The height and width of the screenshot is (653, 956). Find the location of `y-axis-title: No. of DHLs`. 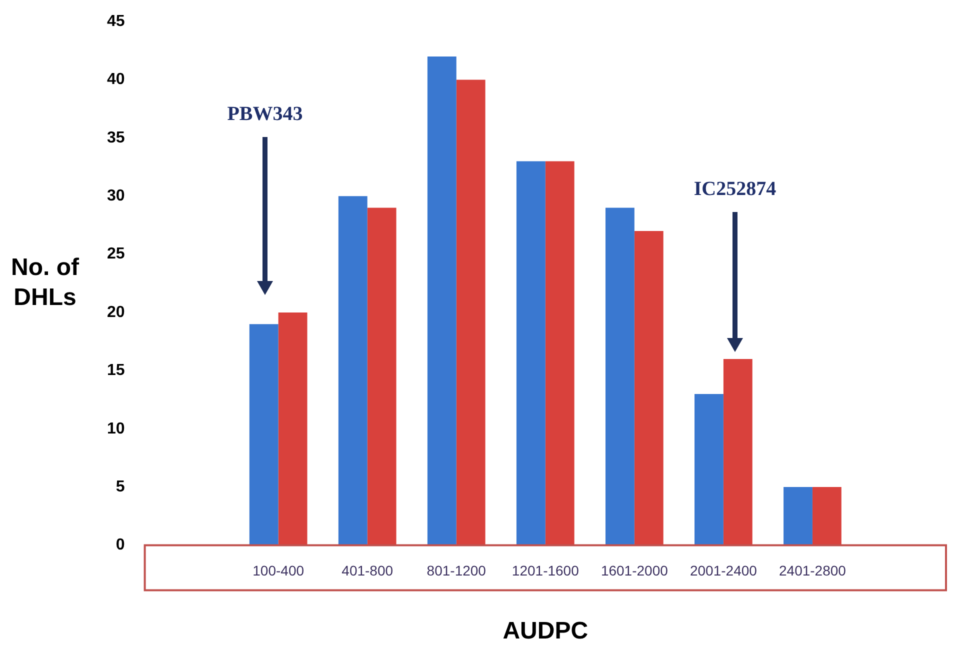

y-axis-title: No. of DHLs is located at coordinates (45, 283).